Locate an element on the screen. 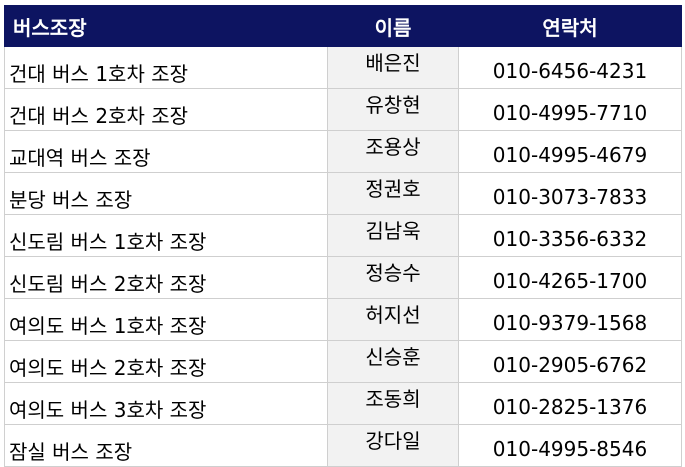 Image resolution: width=685 pixels, height=467 pixels. cell-role: 신도림 버스 1호차 조장 is located at coordinates (166, 235).